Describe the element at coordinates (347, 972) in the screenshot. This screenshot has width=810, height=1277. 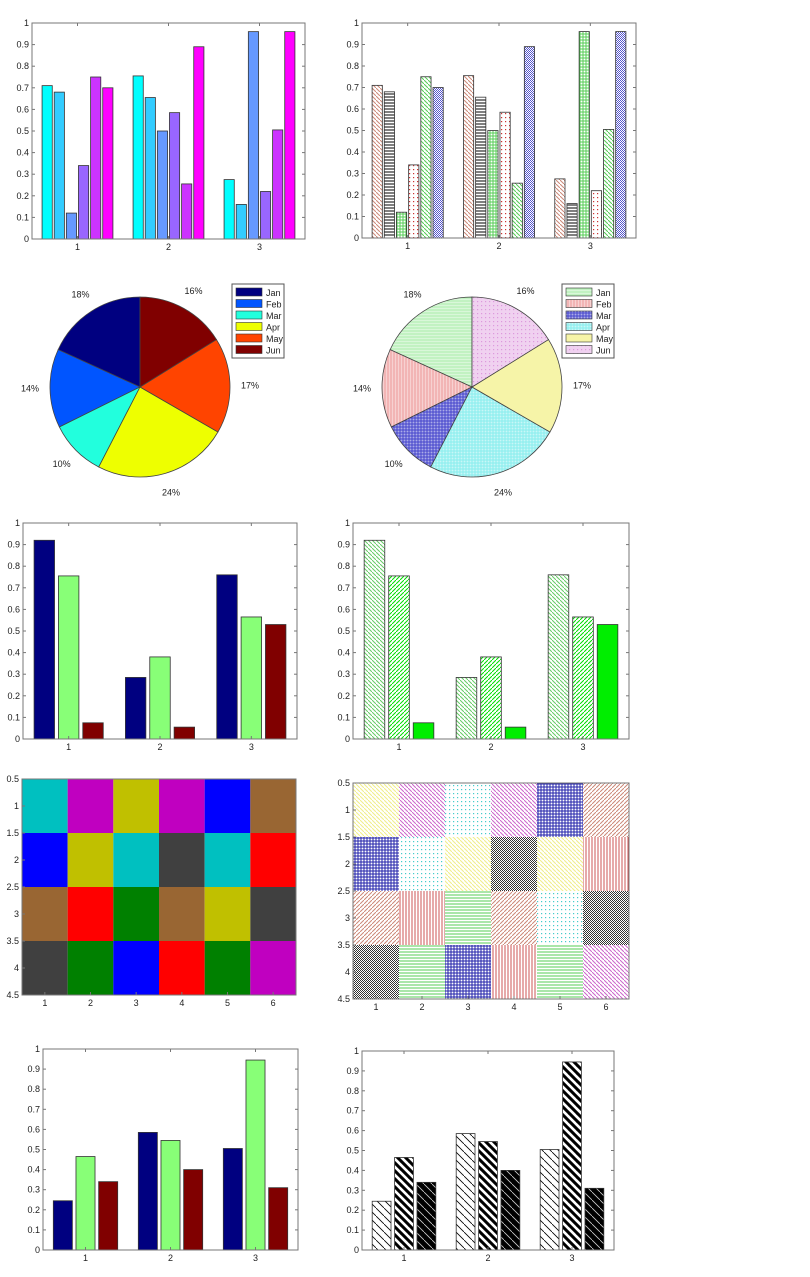
I see `y-tick-label: 4` at that location.